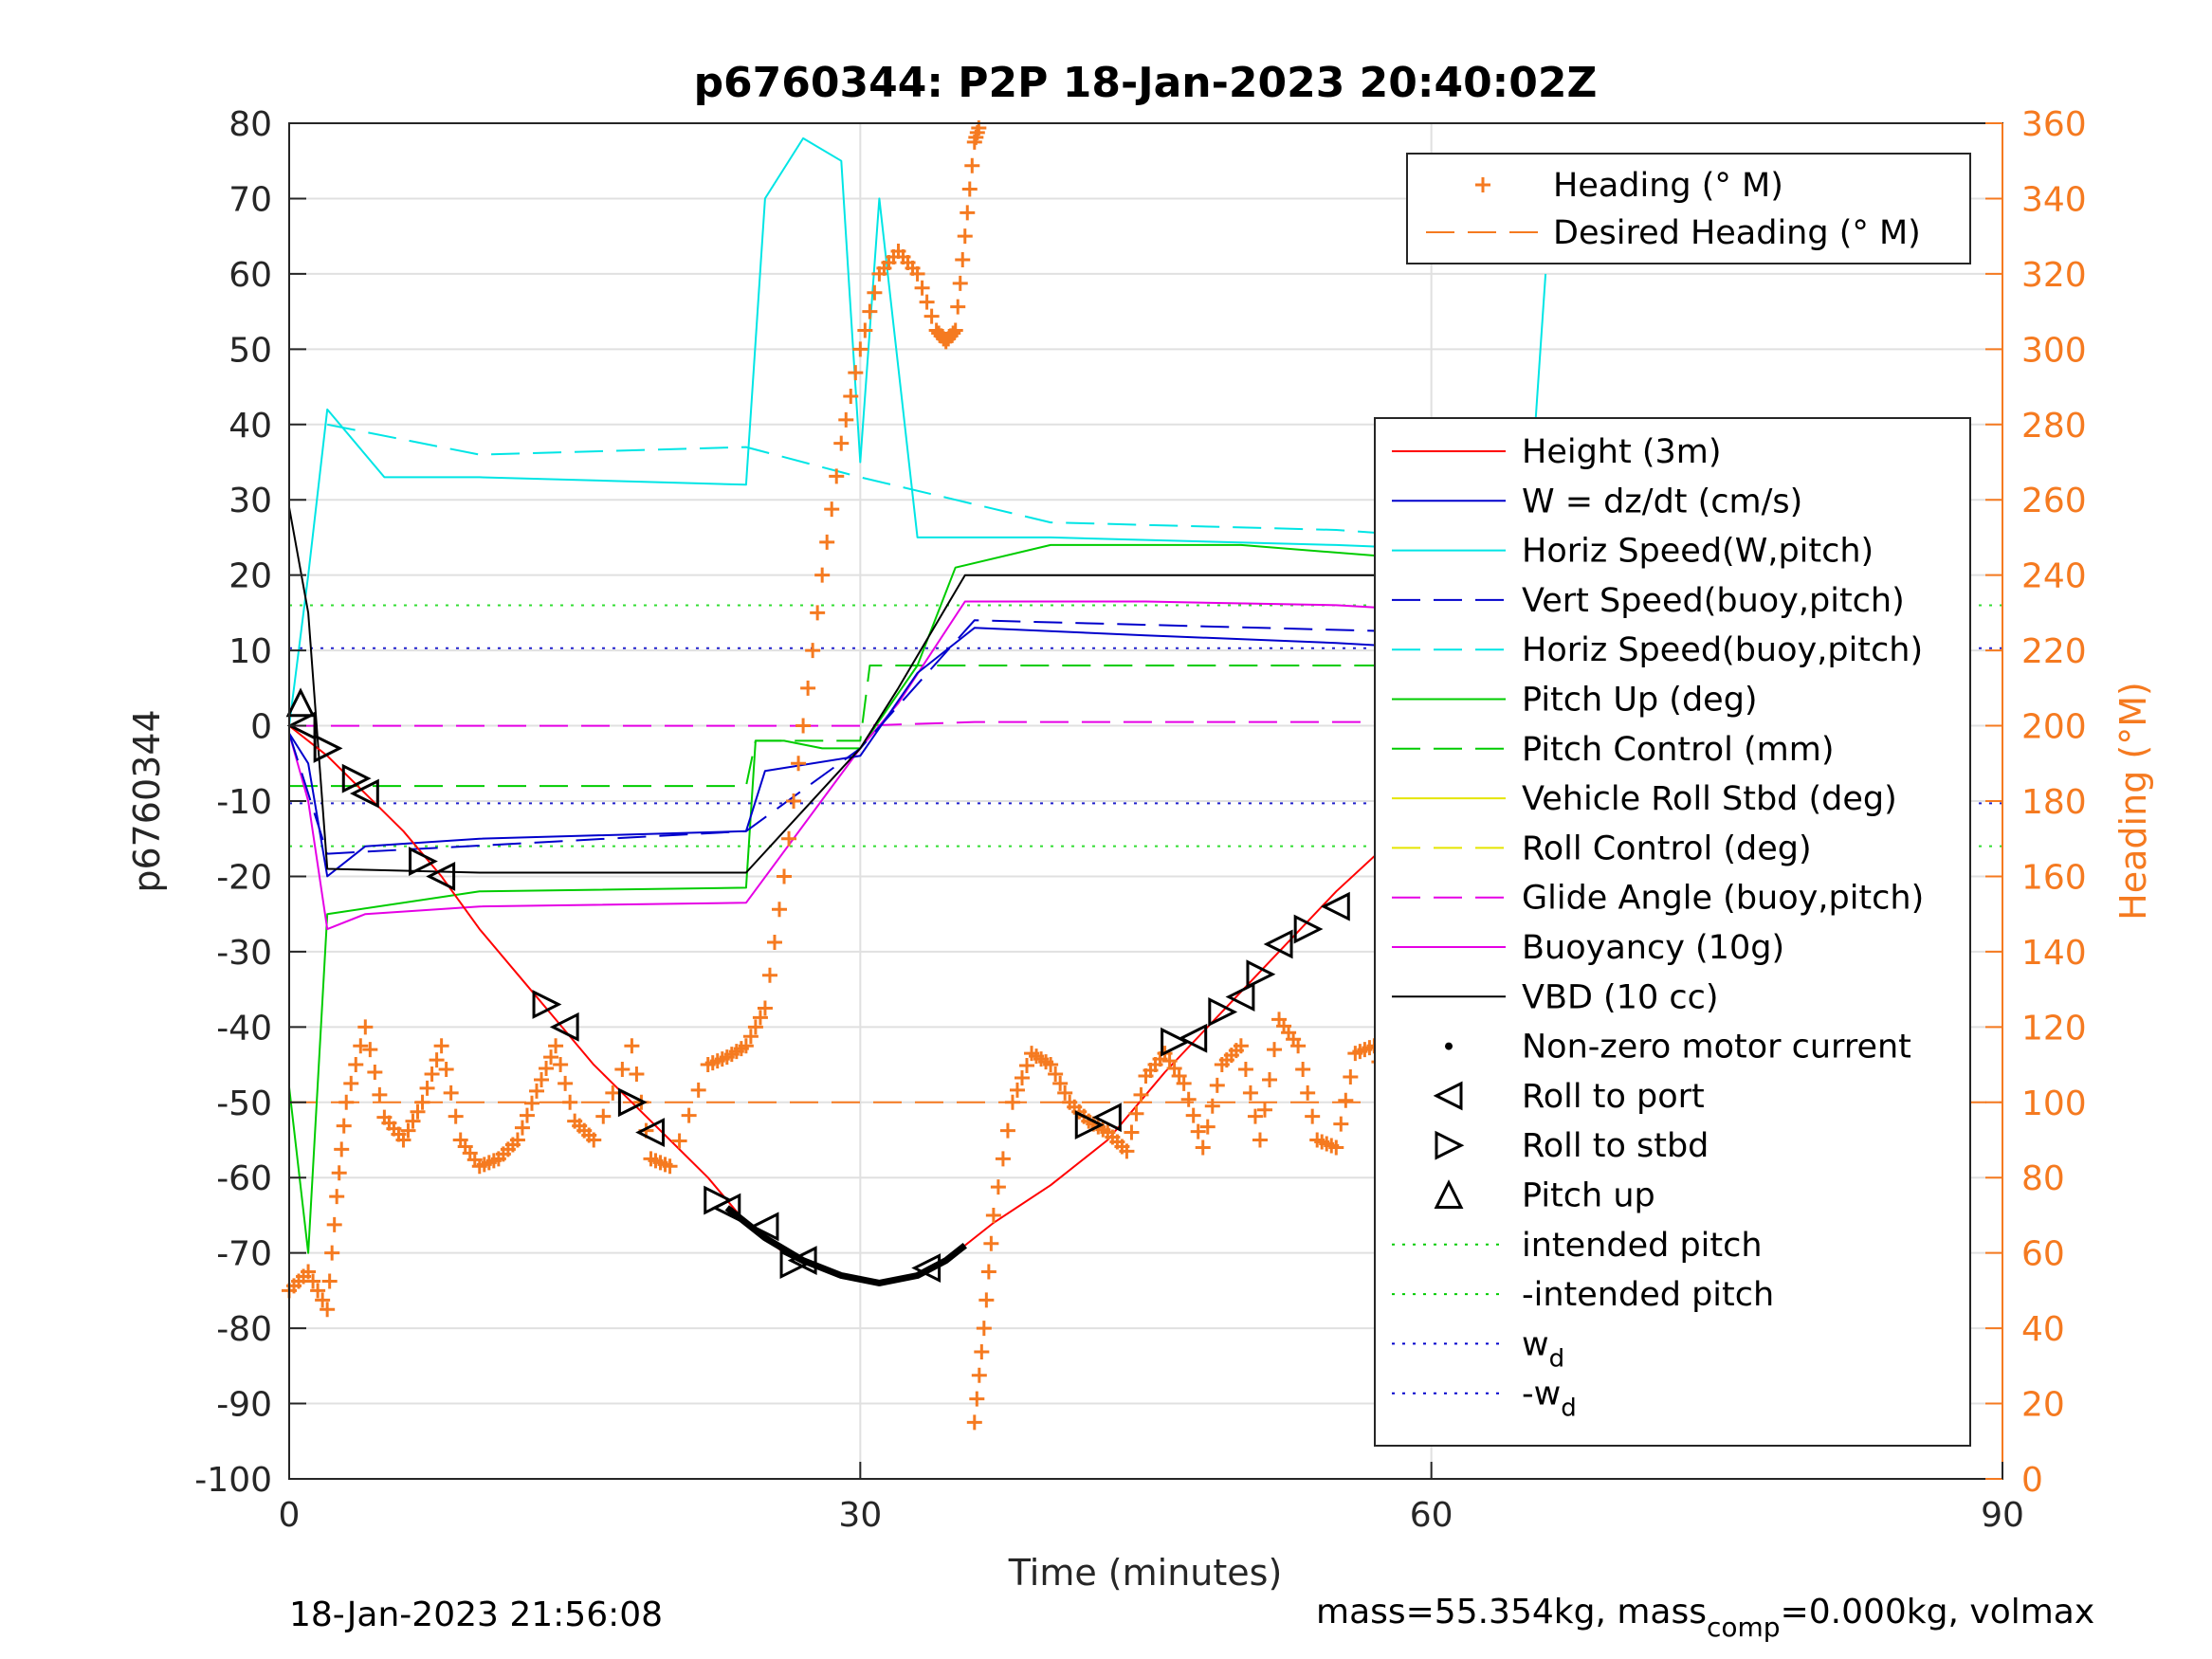 The width and height of the screenshot is (2212, 1659). I want to click on x-tick-label: 90, so click(2003, 1515).